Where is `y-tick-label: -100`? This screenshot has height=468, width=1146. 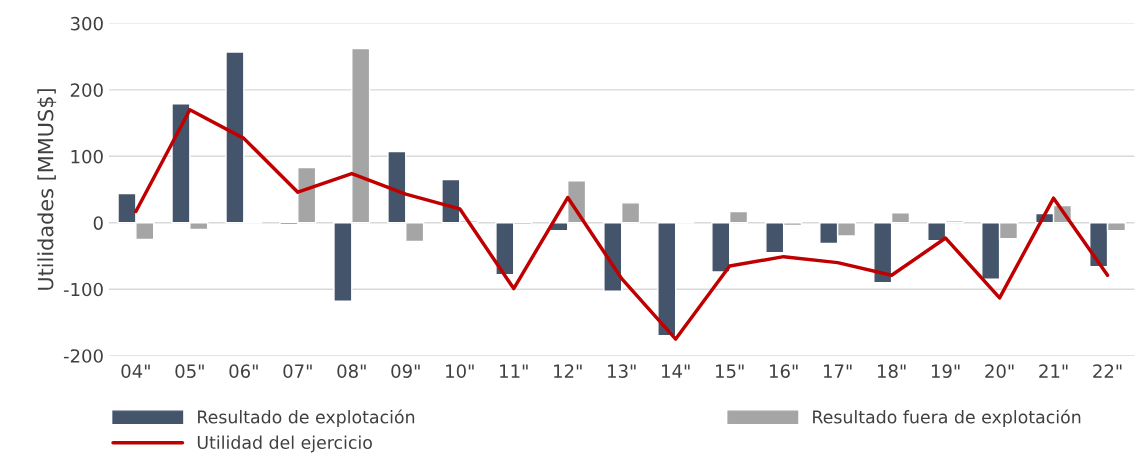
y-tick-label: -100 is located at coordinates (83, 289).